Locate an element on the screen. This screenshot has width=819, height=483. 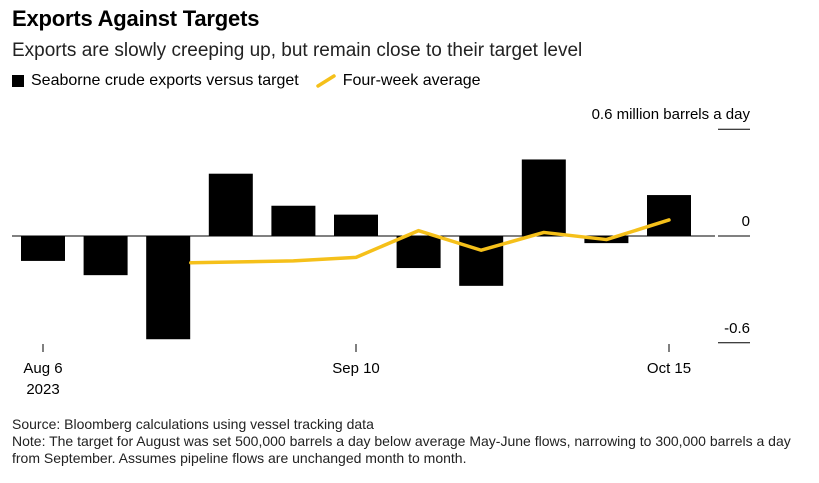
legend-line-swatch is located at coordinates (325, 81).